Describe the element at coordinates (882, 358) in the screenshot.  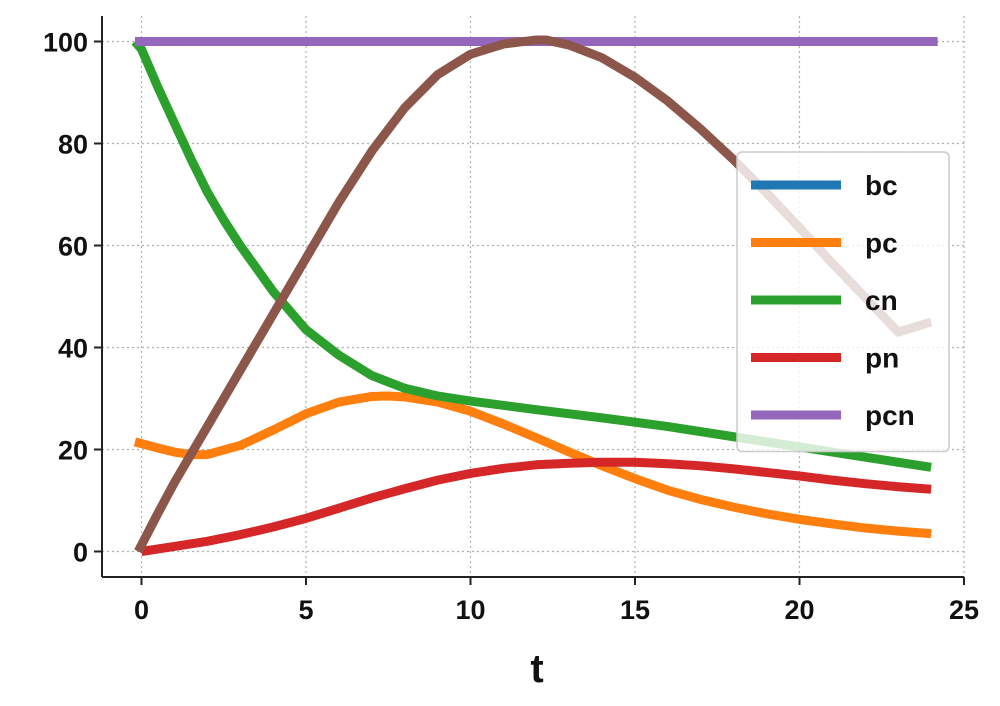
I see `legend-label-pn: pn` at that location.